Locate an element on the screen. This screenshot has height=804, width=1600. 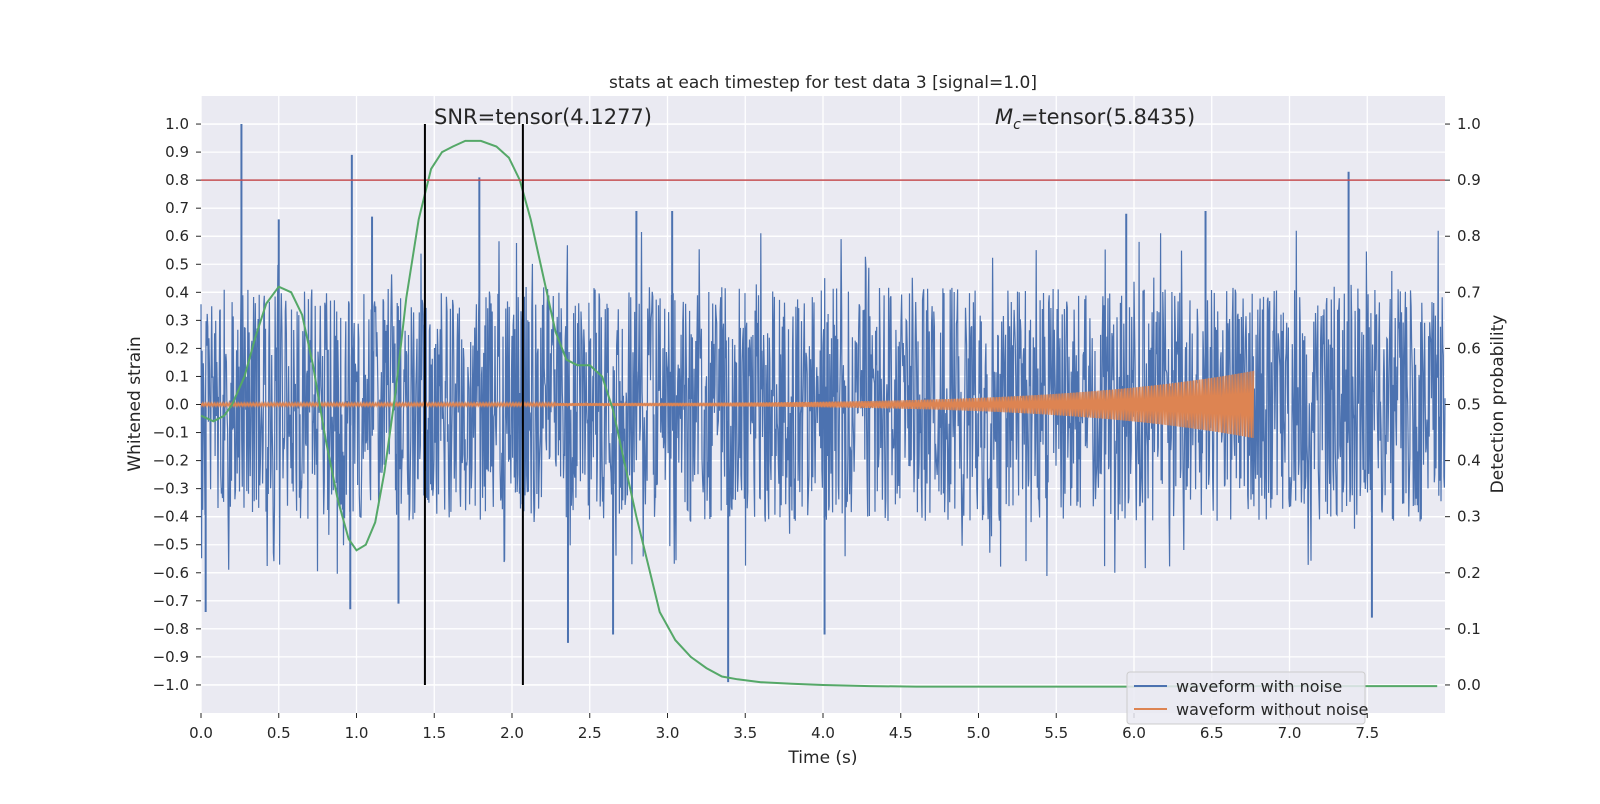
y-tick-label: 0.3 is located at coordinates (177, 320).